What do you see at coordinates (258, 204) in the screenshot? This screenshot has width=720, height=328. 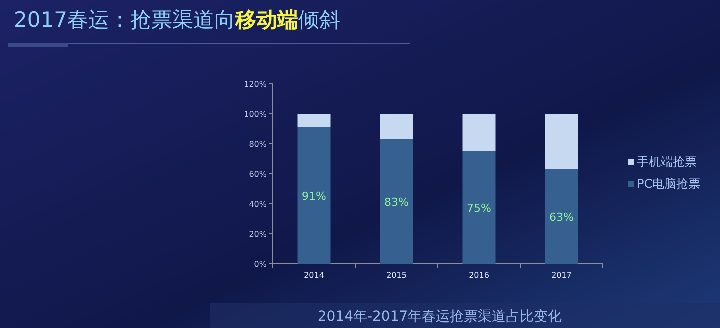 I see `y-tick-label: 40%` at bounding box center [258, 204].